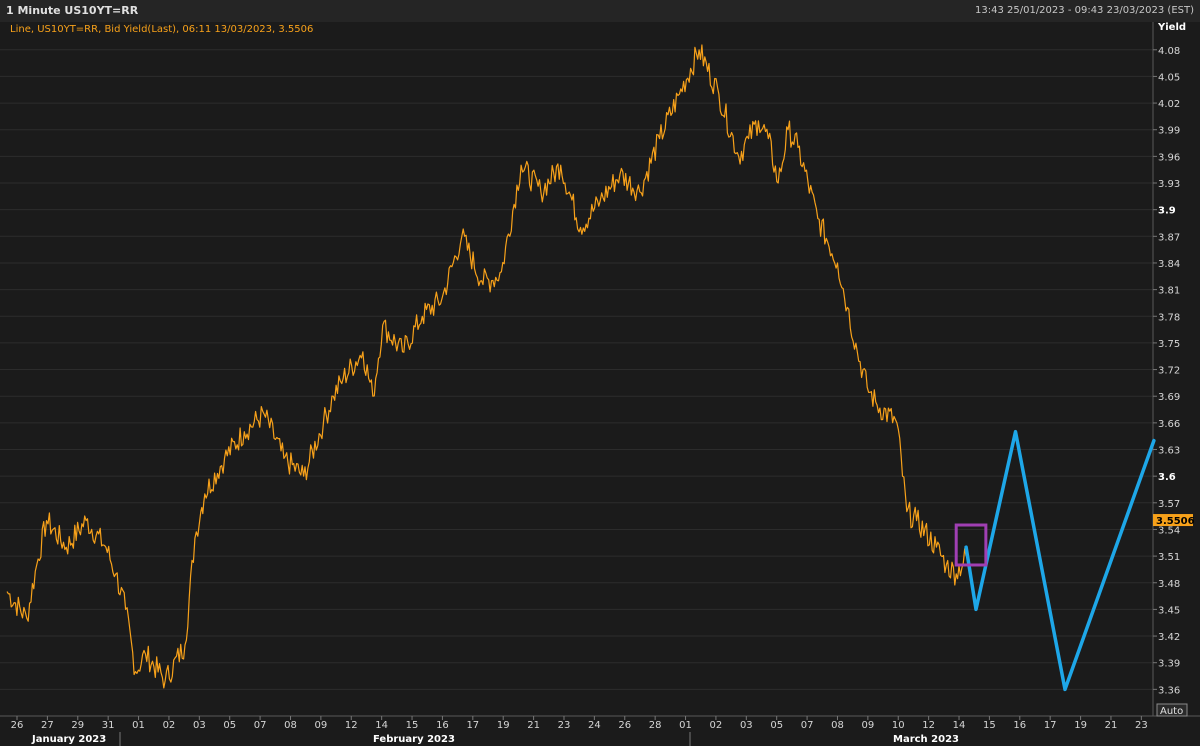 The width and height of the screenshot is (1200, 746). Describe the element at coordinates (1169, 184) in the screenshot. I see `y-tick-label: 3.93` at that location.